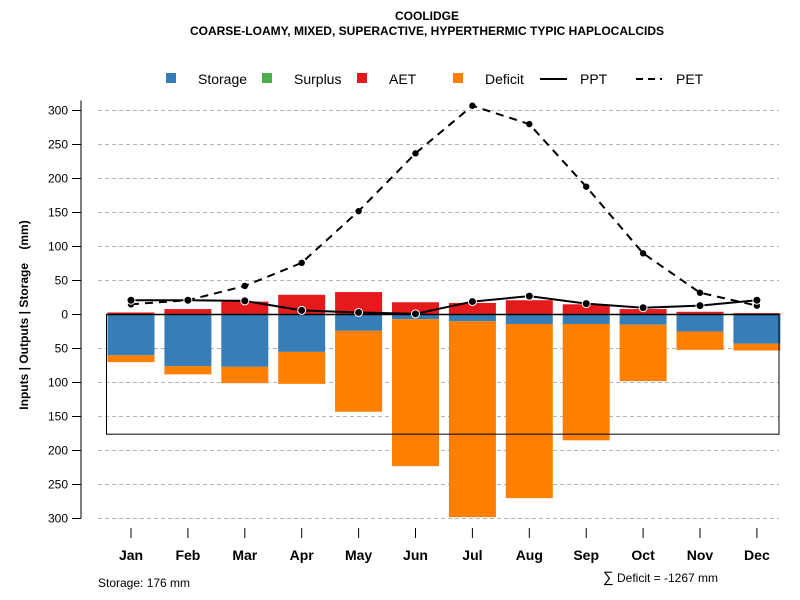 The height and width of the screenshot is (600, 800). I want to click on legend-deficit-swatch, so click(458, 78).